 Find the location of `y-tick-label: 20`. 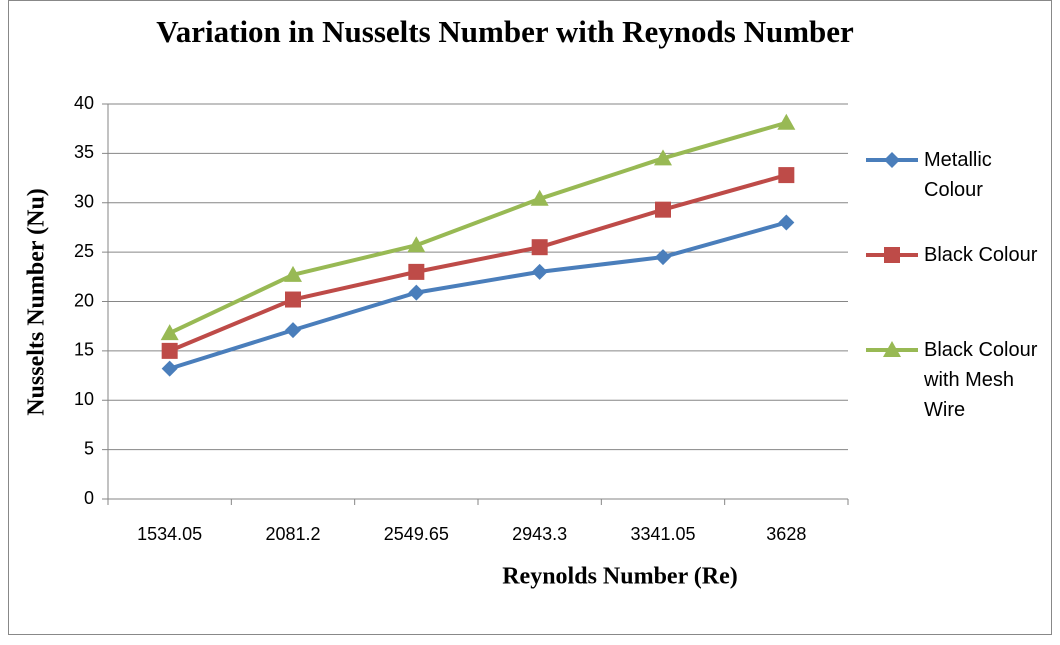

y-tick-label: 20 is located at coordinates (84, 300).